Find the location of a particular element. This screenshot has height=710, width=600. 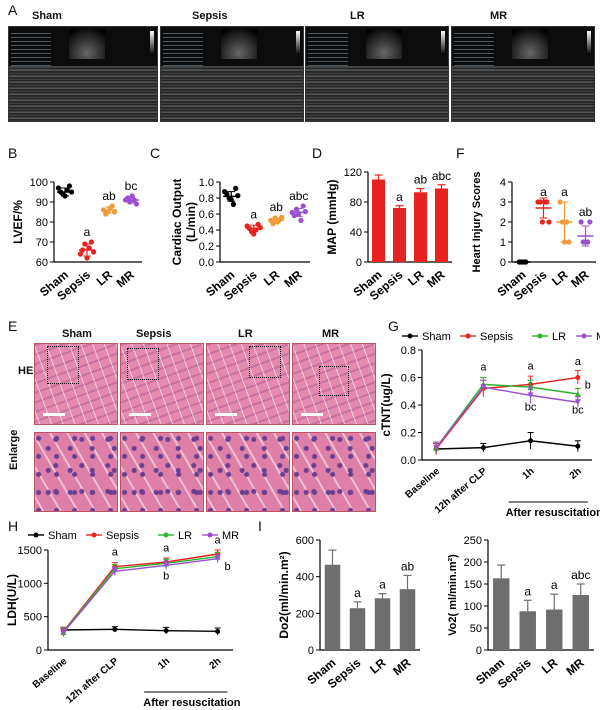

x-group-label: After resuscitation is located at coordinates (191, 702).